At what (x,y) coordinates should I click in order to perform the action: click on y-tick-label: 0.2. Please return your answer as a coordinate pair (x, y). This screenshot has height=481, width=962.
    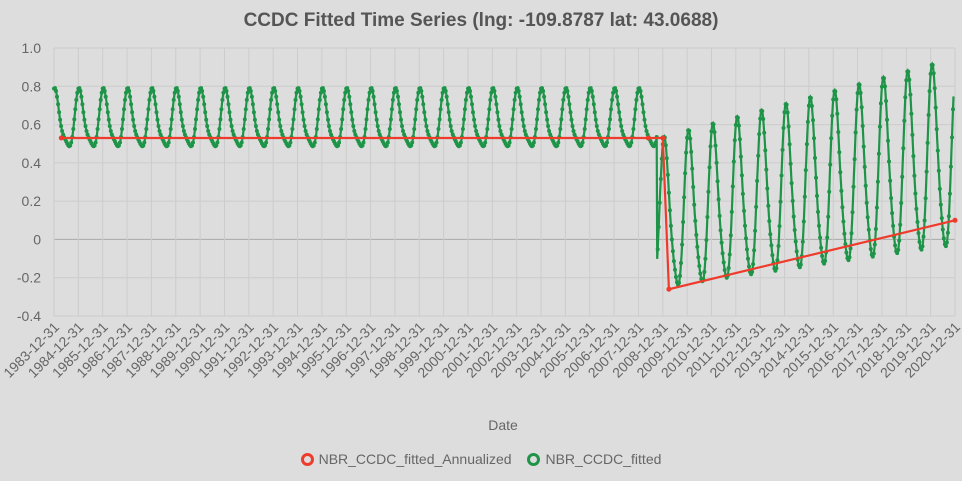
    Looking at the image, I should click on (32, 201).